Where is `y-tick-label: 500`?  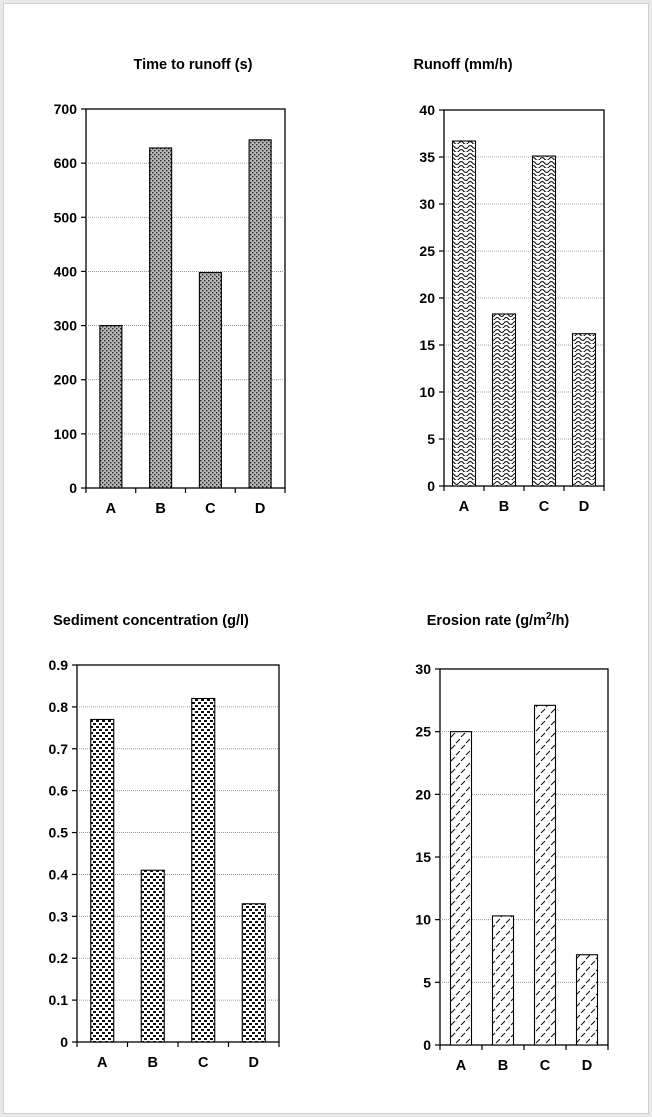
y-tick-label: 500 is located at coordinates (66, 217).